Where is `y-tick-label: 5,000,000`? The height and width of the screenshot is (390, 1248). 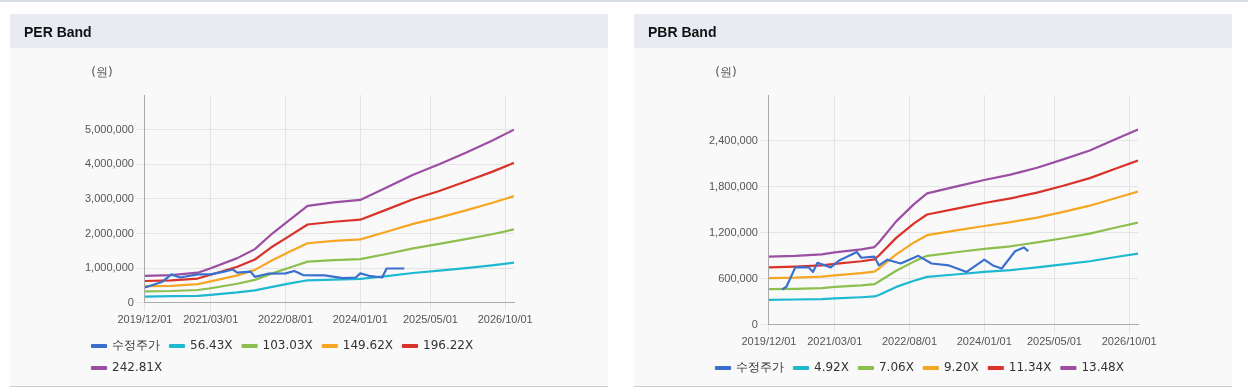 y-tick-label: 5,000,000 is located at coordinates (109, 128).